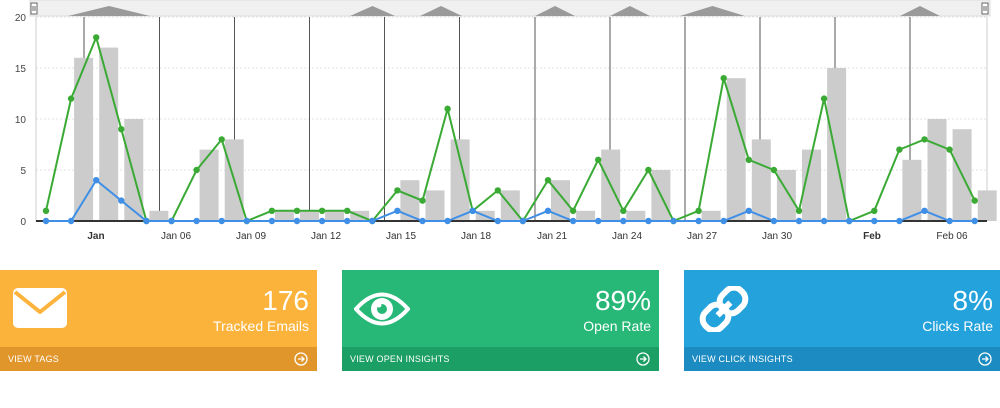  What do you see at coordinates (400, 359) in the screenshot?
I see `view-open-insights-label: VIEW OPEN INSIGHTS` at bounding box center [400, 359].